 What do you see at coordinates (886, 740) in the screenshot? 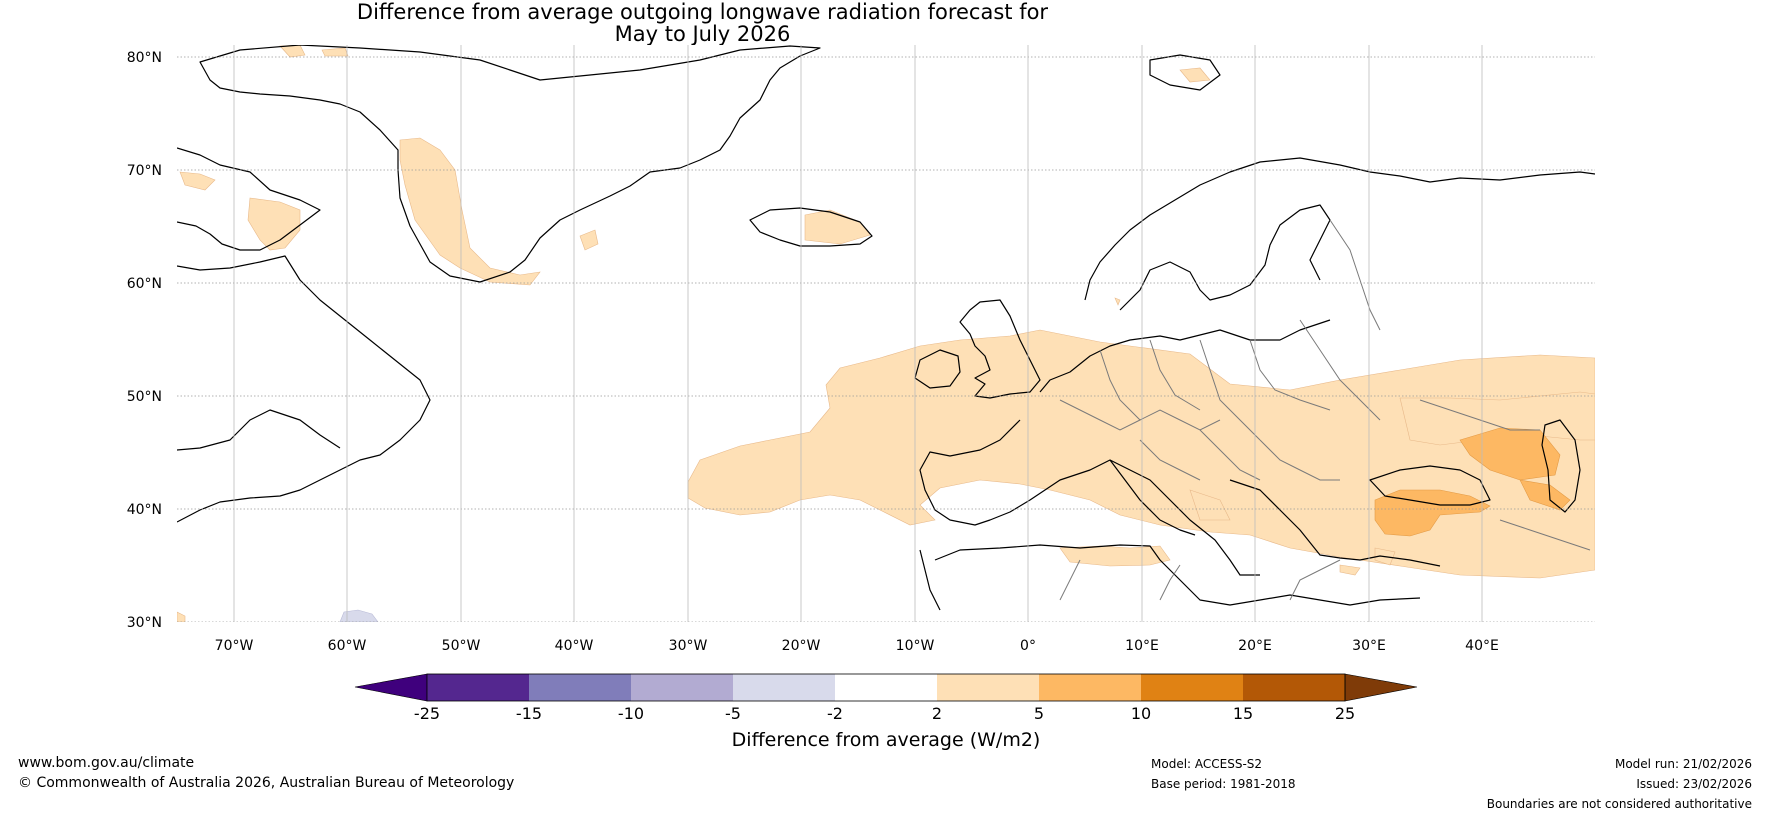
I see `colorbar-title: Difference from average (W/m2)` at bounding box center [886, 740].